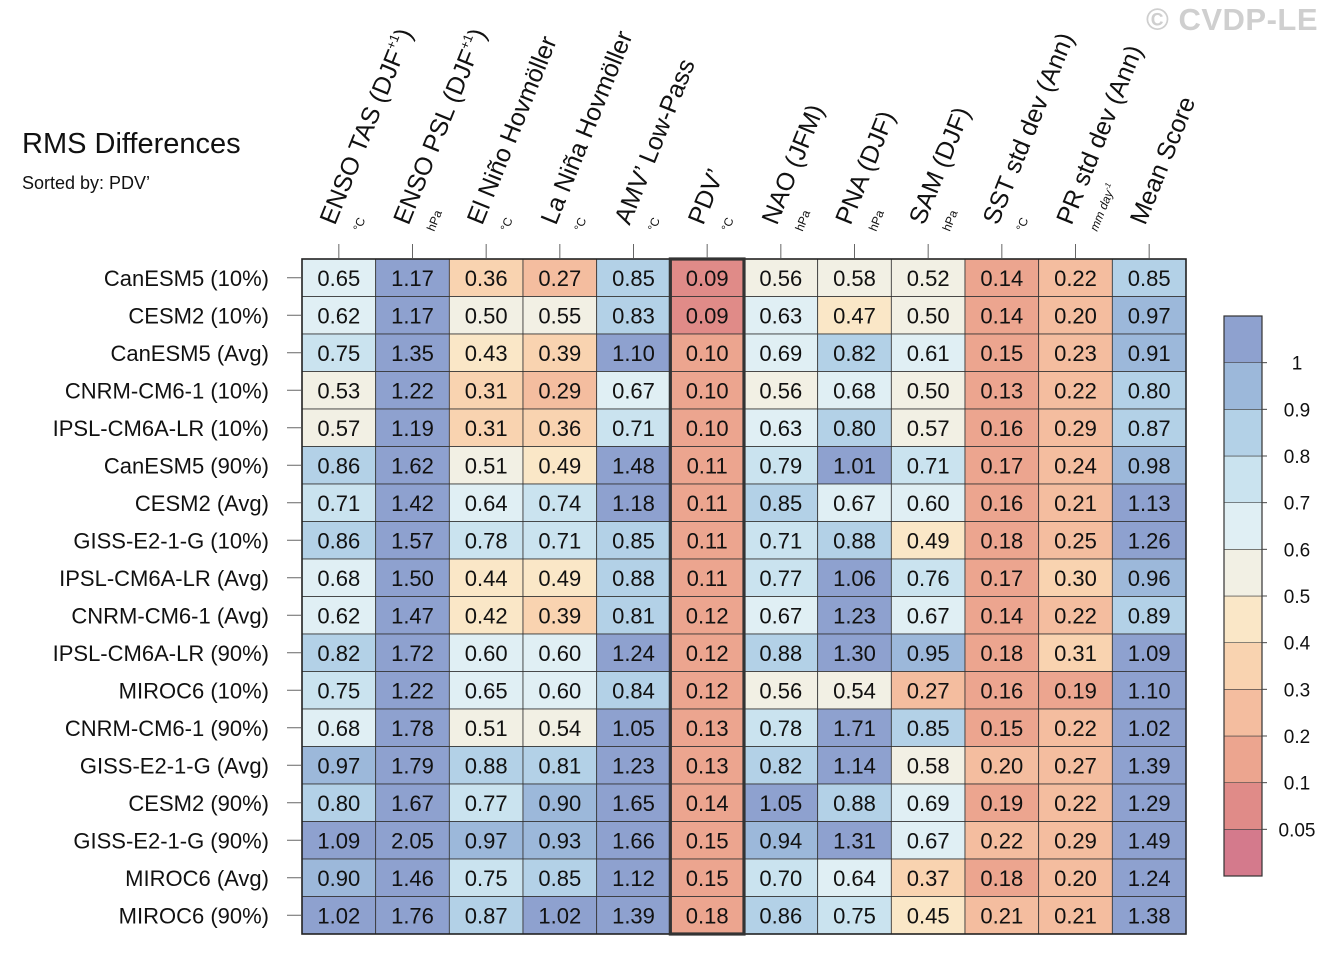  Describe the element at coordinates (559, 840) in the screenshot. I see `cell-value-label: 0.93` at that location.